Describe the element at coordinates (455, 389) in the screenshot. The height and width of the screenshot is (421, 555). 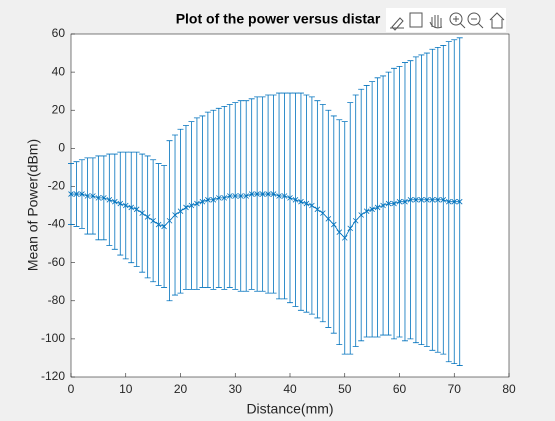
I see `x-tick-label: 70` at that location.